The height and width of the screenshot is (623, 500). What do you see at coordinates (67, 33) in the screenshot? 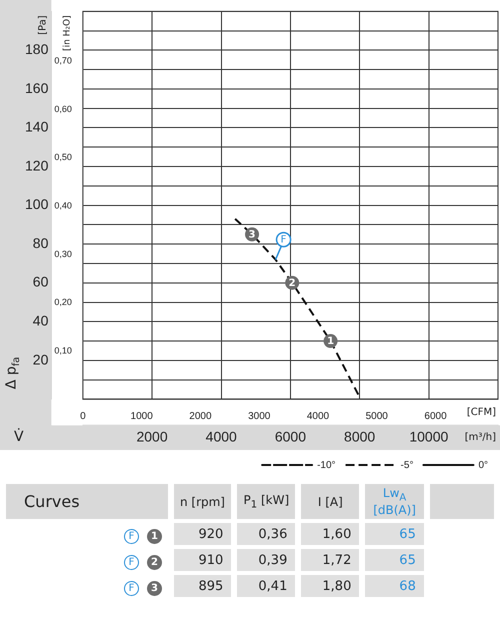
I see `y2-axis-title: [in H₂O]` at bounding box center [67, 33].